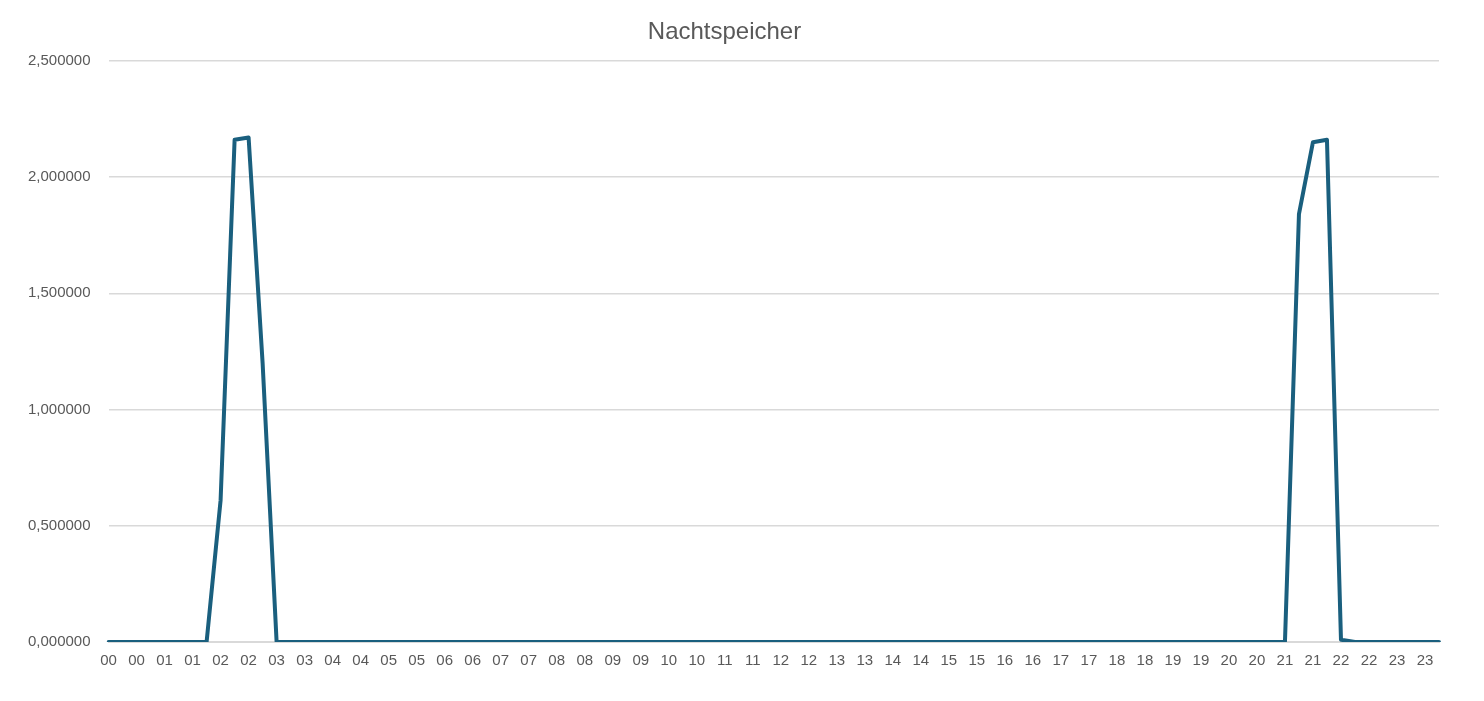 The image size is (1484, 701). Describe the element at coordinates (59, 524) in the screenshot. I see `y-tick-label: 0,500000` at that location.